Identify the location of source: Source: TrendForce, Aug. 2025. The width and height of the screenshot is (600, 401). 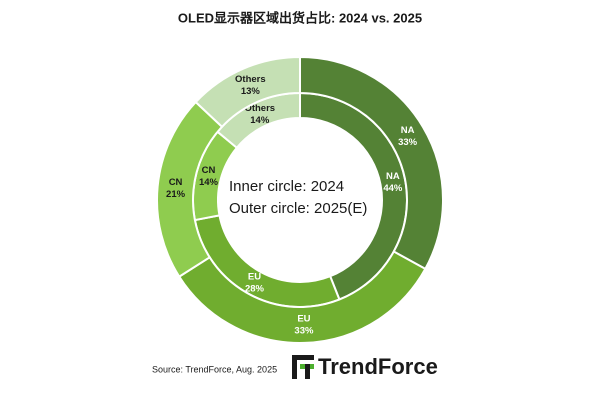
(214, 369).